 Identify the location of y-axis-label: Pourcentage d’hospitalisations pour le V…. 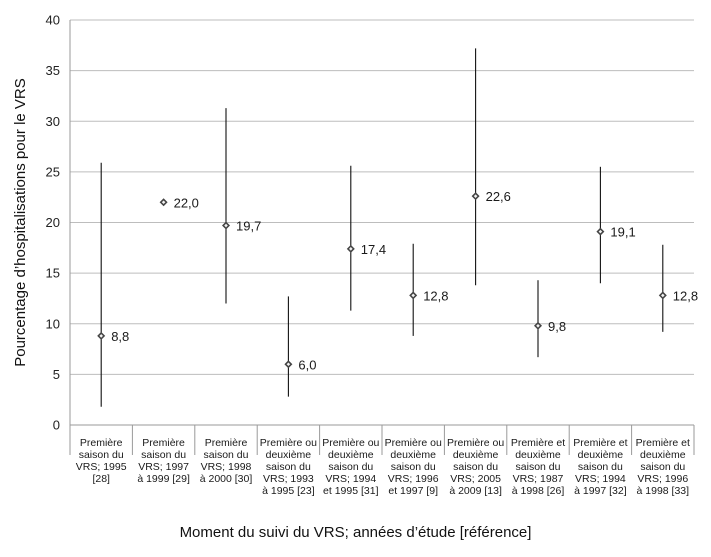
(20, 222).